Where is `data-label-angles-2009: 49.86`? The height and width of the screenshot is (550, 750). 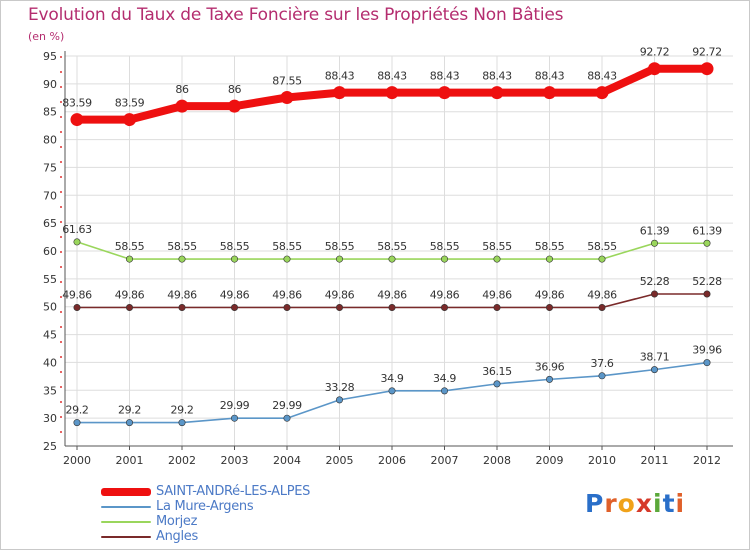
data-label-angles-2009: 49.86 is located at coordinates (550, 294).